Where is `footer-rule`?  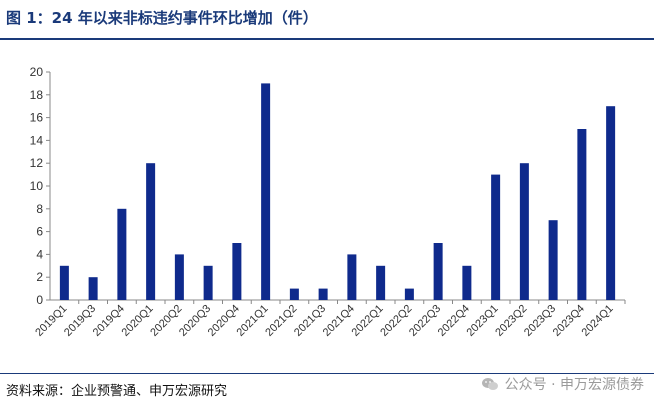 footer-rule is located at coordinates (327, 373).